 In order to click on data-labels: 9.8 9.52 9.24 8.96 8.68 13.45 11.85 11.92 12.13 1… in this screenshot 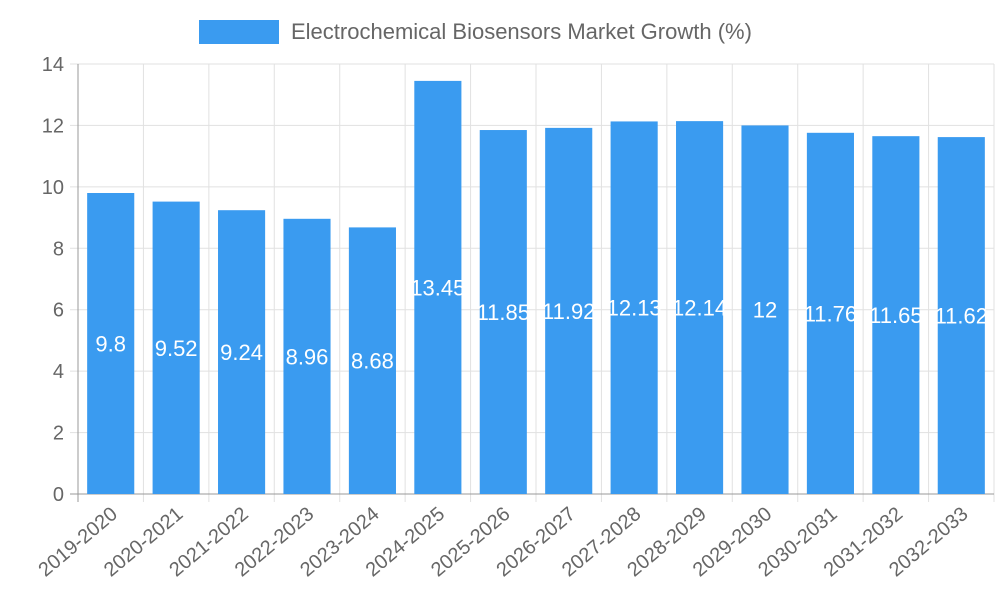, I will do `click(541, 324)`.